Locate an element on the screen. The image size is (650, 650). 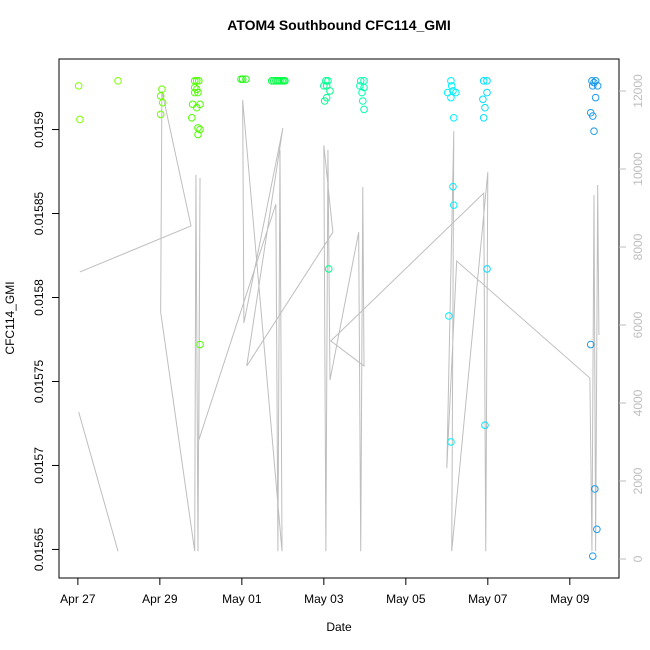
y-tick-label: 0.01575 is located at coordinates (39, 381).